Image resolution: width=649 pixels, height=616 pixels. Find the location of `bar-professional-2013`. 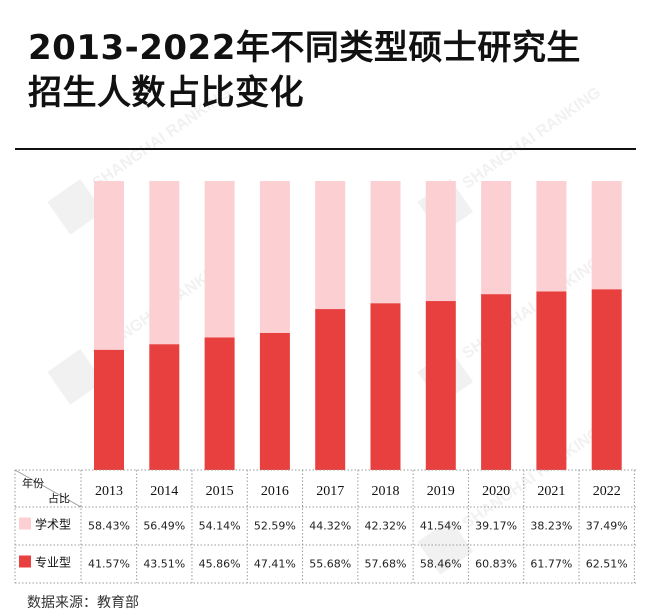

bar-professional-2013 is located at coordinates (109, 409).